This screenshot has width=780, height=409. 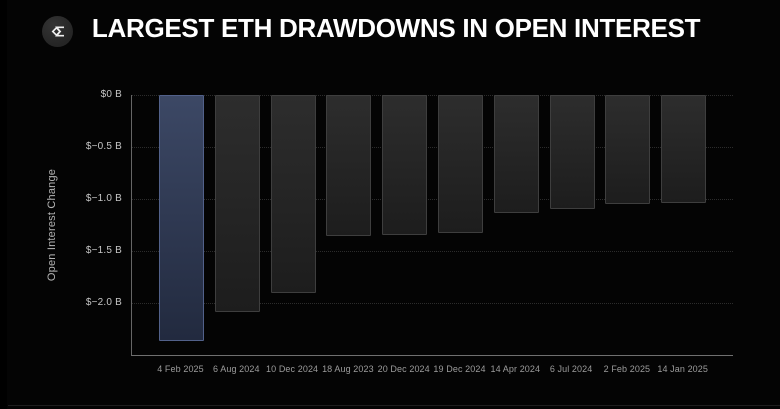 What do you see at coordinates (627, 369) in the screenshot?
I see `x-axis-label: 2 Feb 2025` at bounding box center [627, 369].